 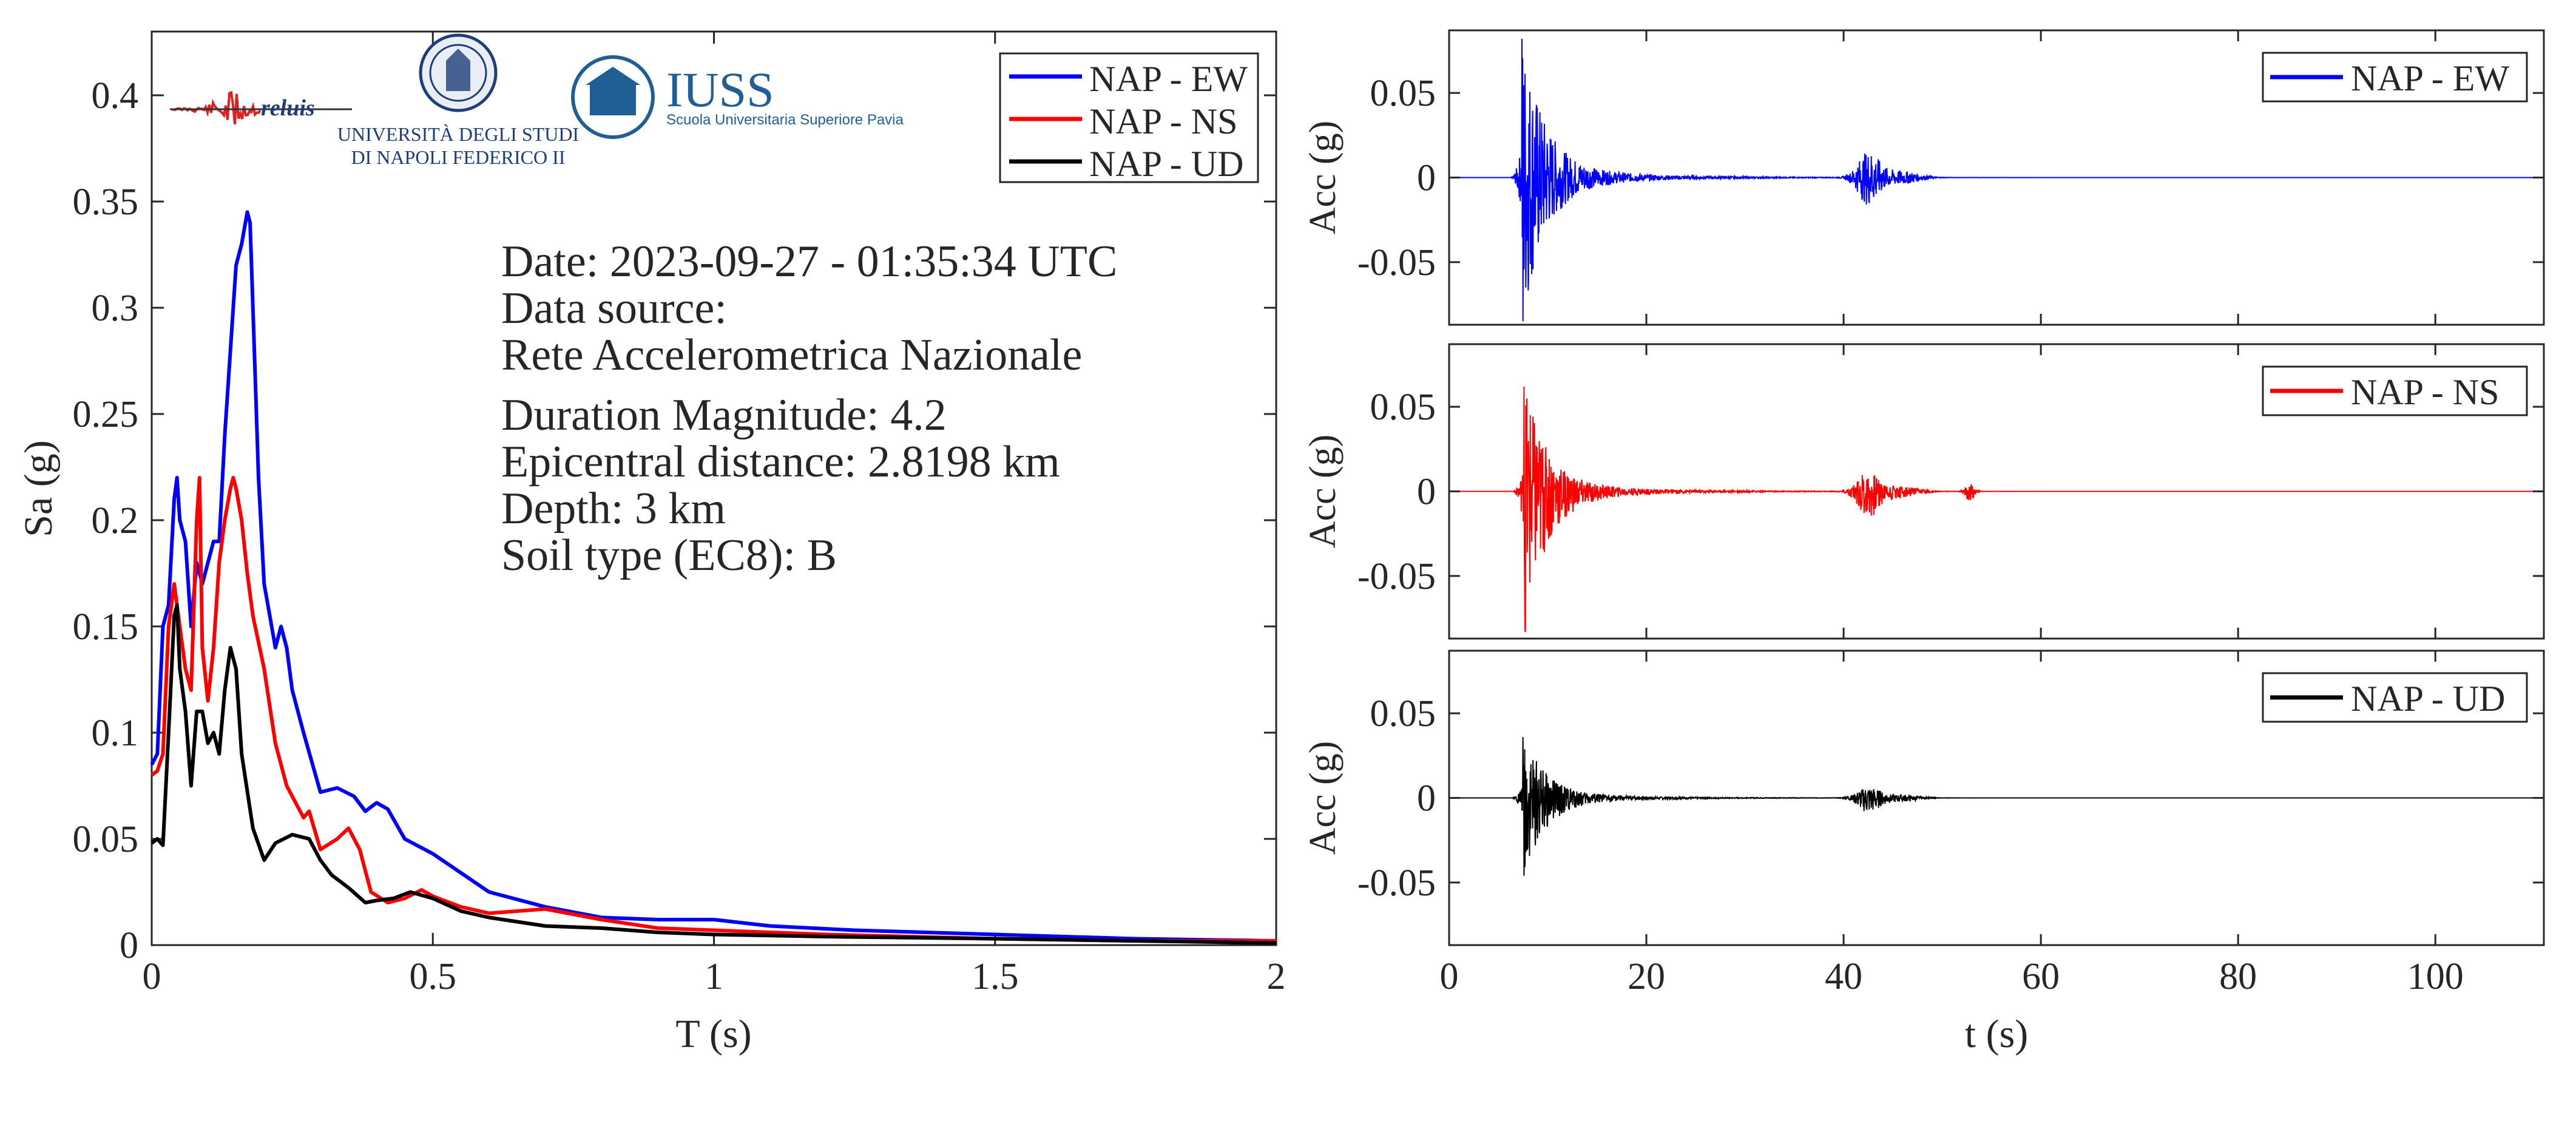 I want to click on spectrum-x-tick-label: 0.5, so click(x=433, y=976).